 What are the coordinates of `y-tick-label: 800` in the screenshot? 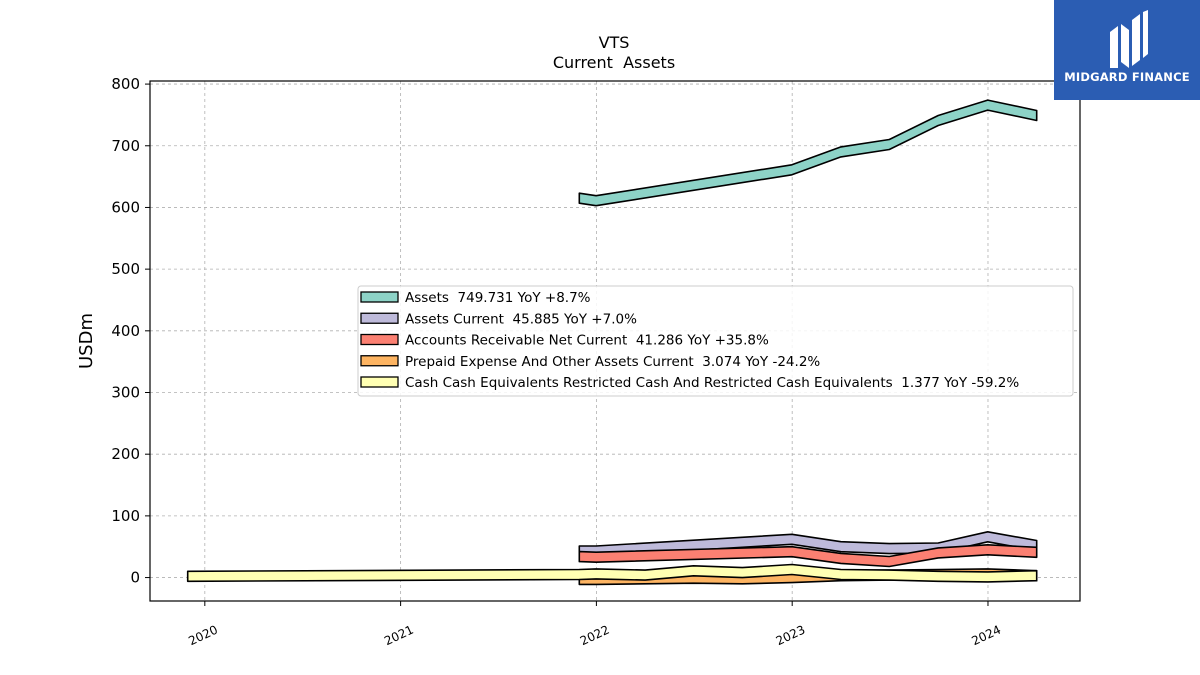 It's located at (125, 84).